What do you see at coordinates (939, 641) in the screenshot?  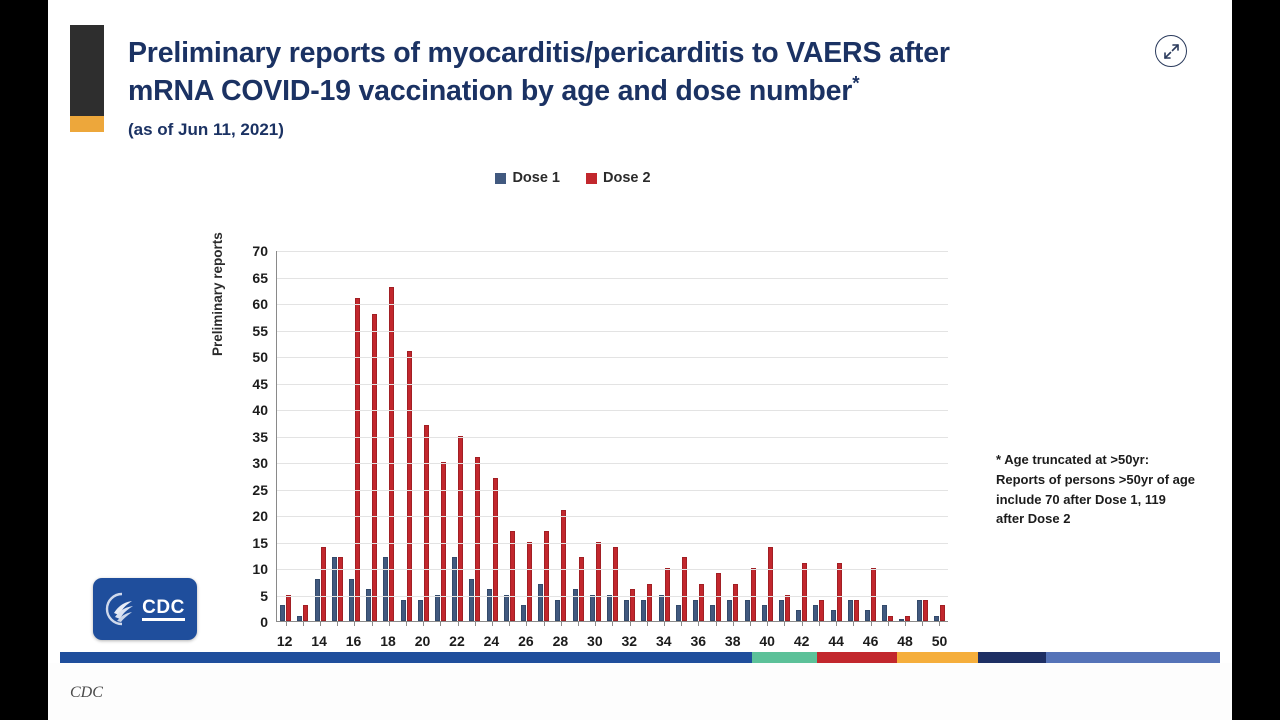 I see `x-axis-tick-label: 50` at bounding box center [939, 641].